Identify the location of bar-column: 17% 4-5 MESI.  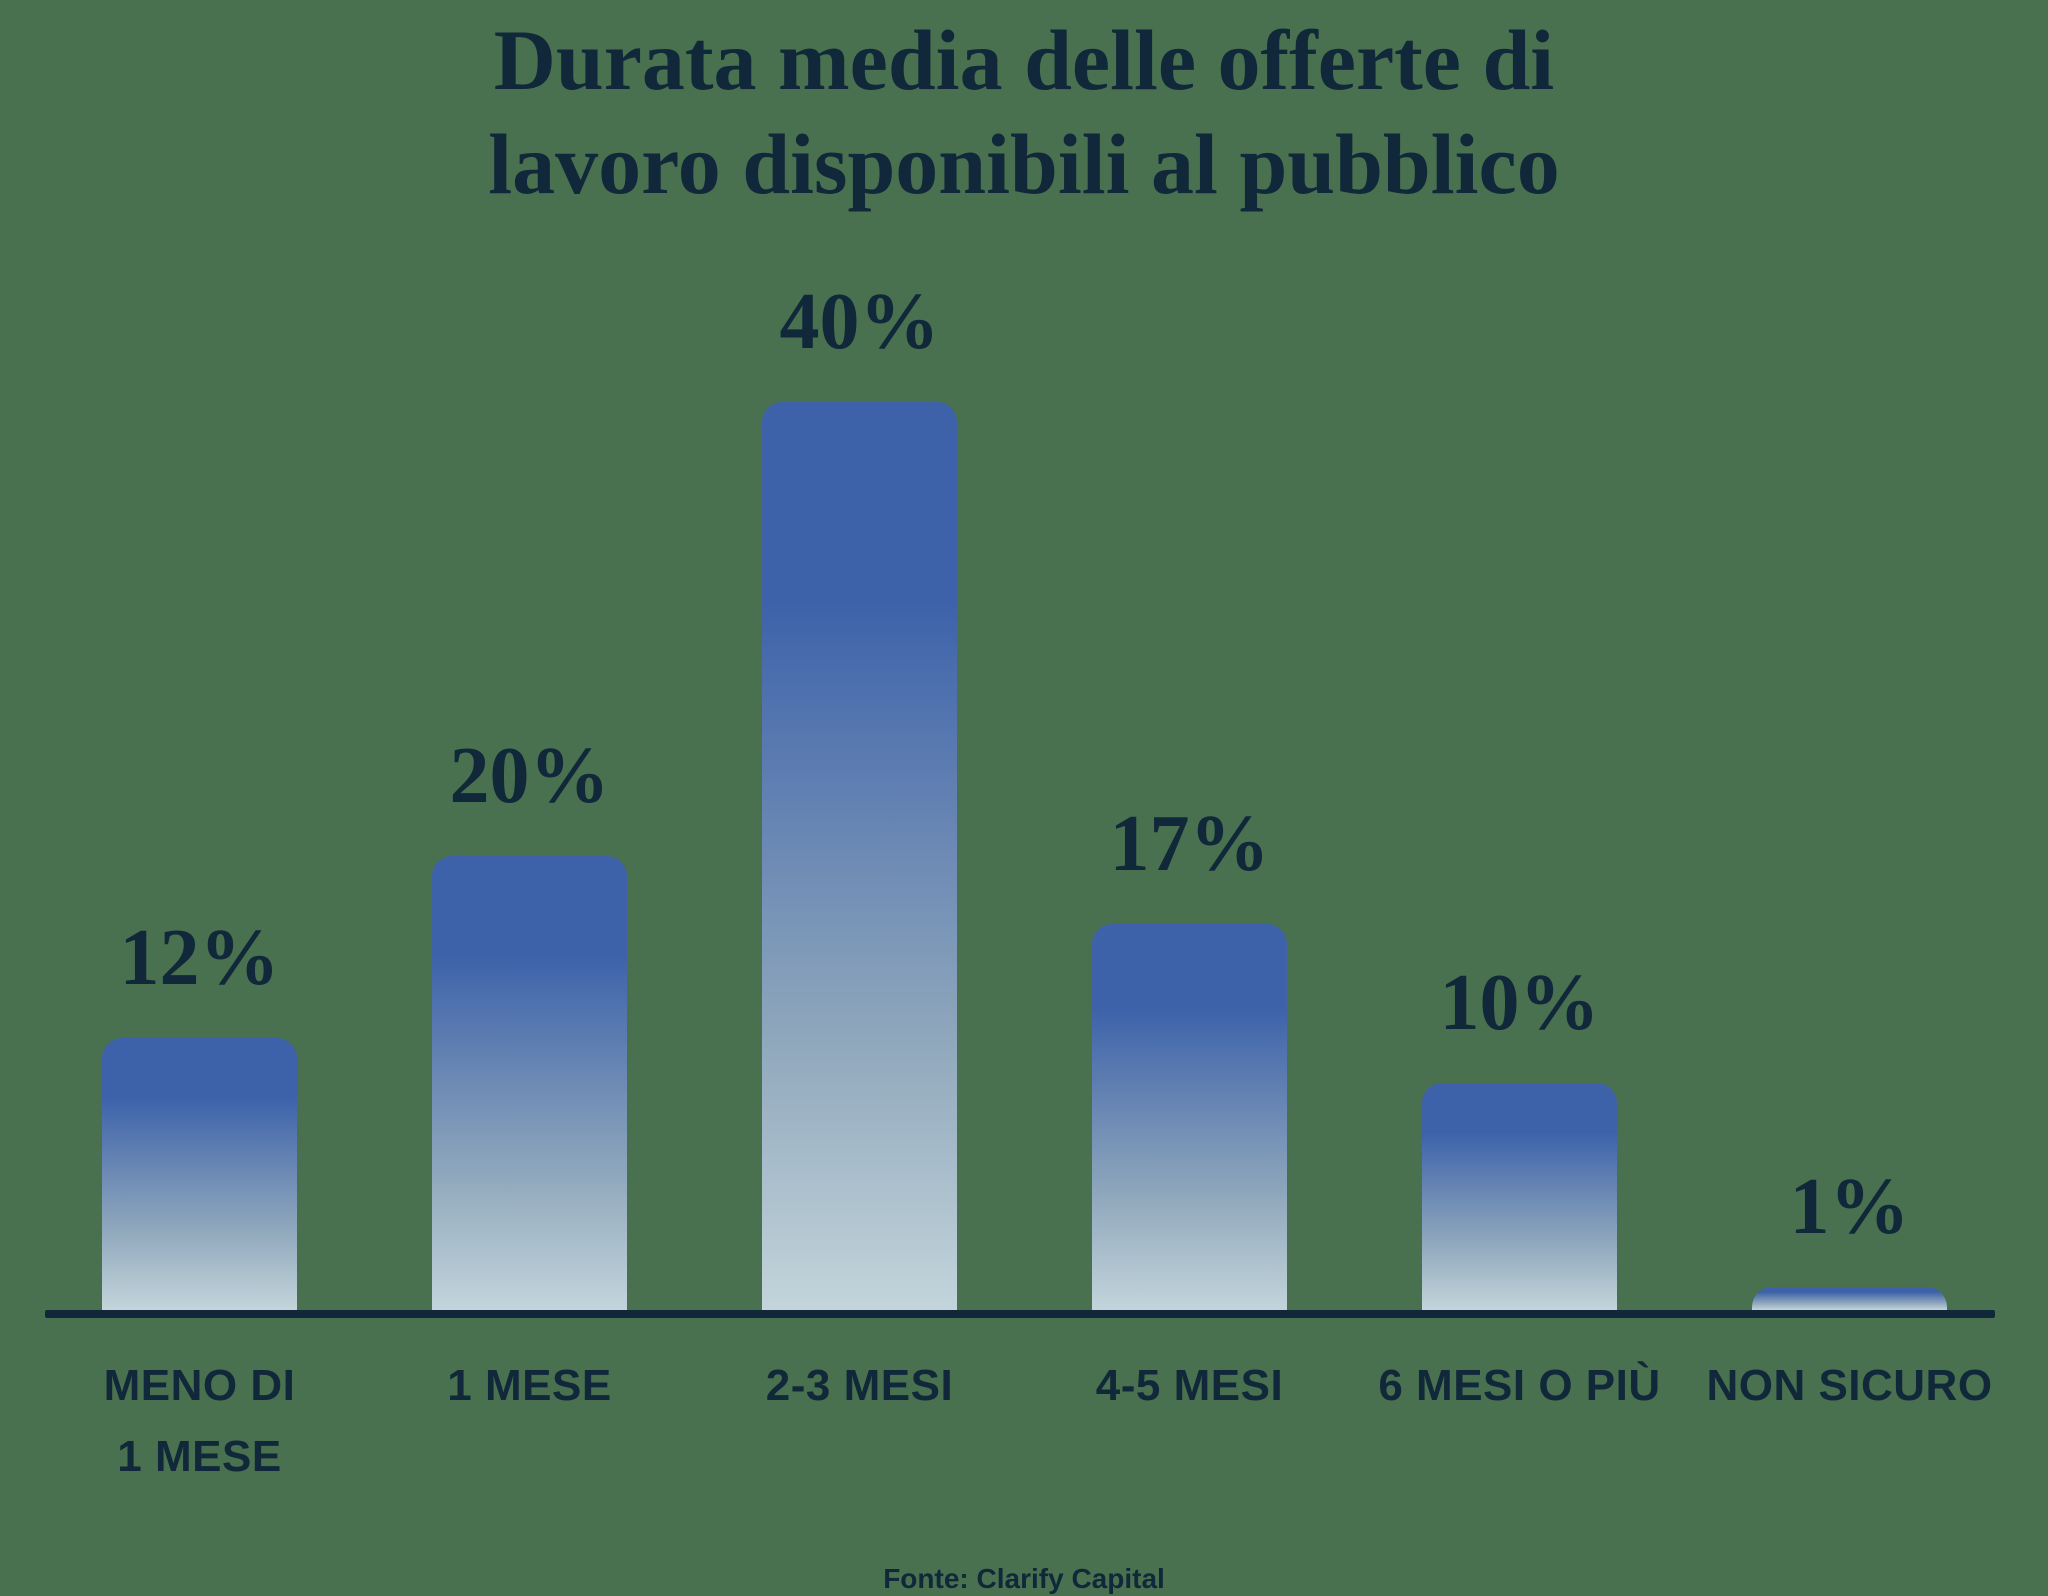
(1189, 705).